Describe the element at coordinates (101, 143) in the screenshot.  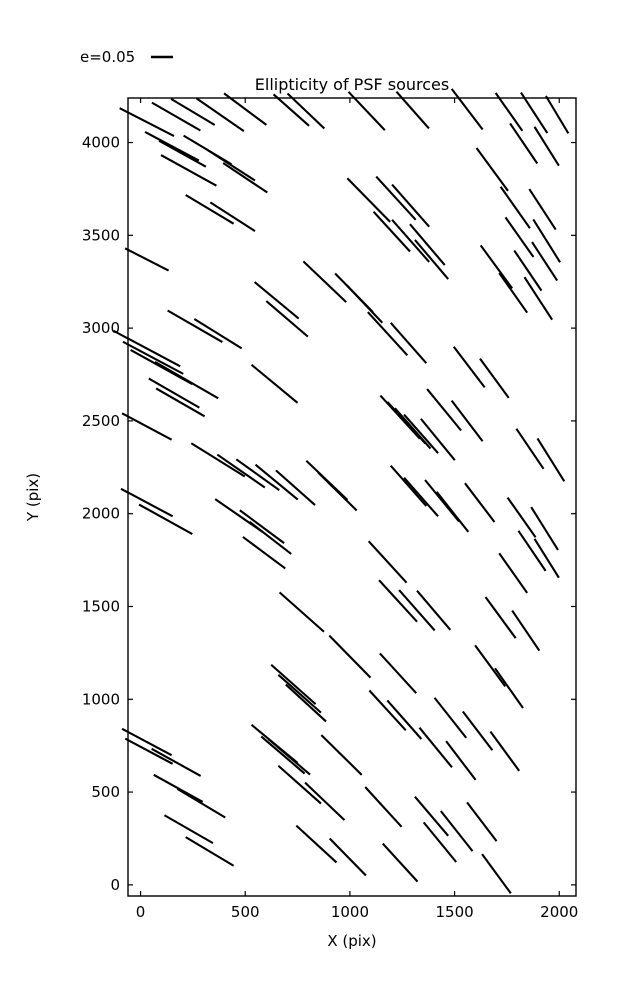
I see `y-tick-label: 4000` at that location.